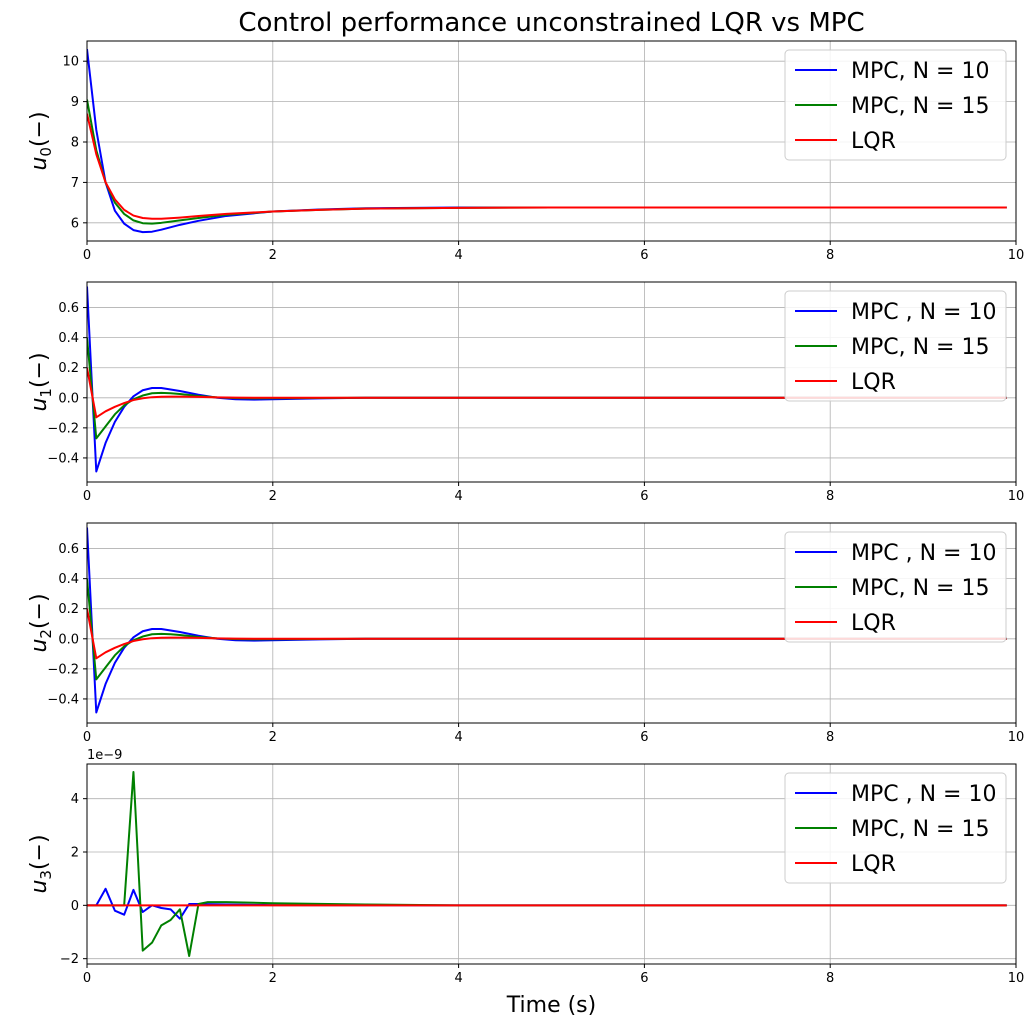 The width and height of the screenshot is (1035, 1027). Describe the element at coordinates (41, 622) in the screenshot. I see `y-axis-label: u2(−)` at that location.